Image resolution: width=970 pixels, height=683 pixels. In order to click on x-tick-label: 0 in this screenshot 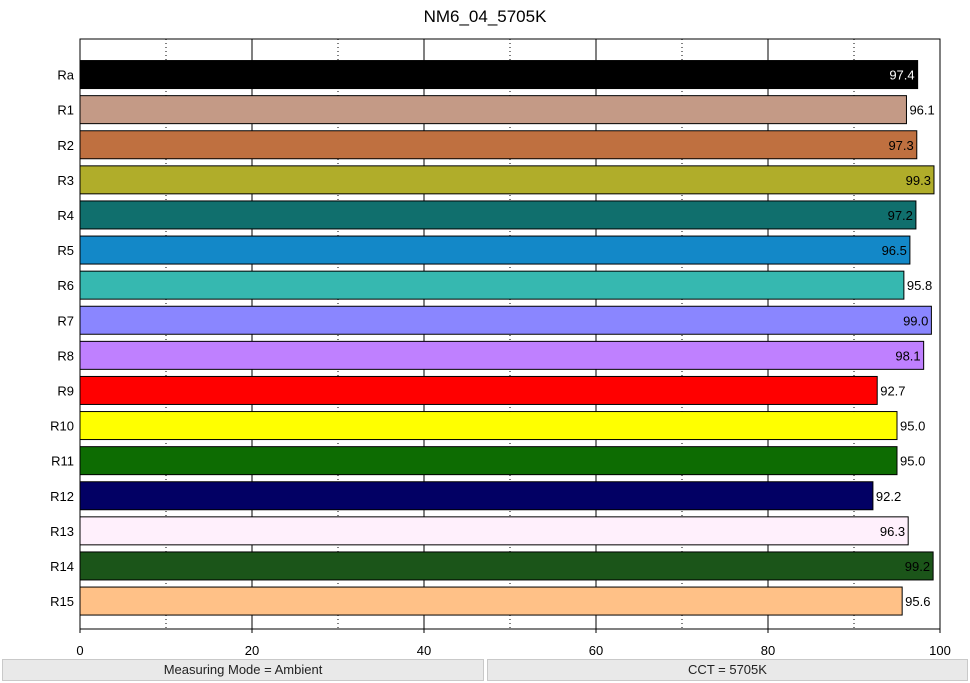, I will do `click(79, 650)`.